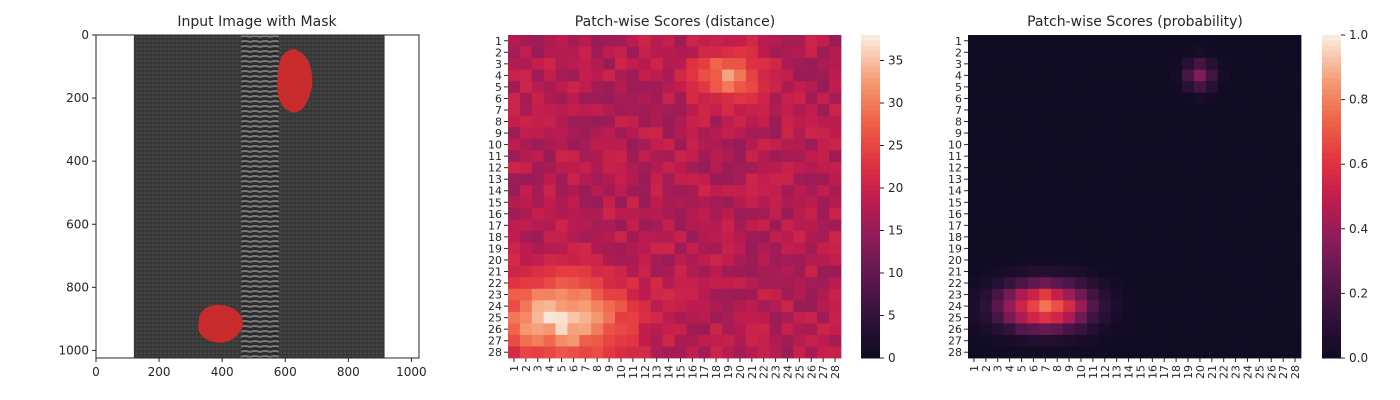  What do you see at coordinates (958, 98) in the screenshot?
I see `y-tick-label: 6` at bounding box center [958, 98].